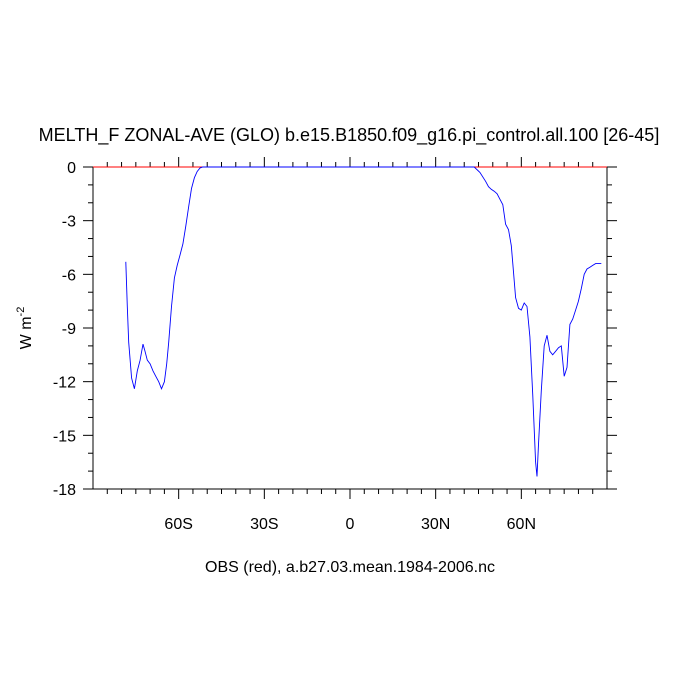  Describe the element at coordinates (435, 524) in the screenshot. I see `x-tick-label: 30N` at that location.